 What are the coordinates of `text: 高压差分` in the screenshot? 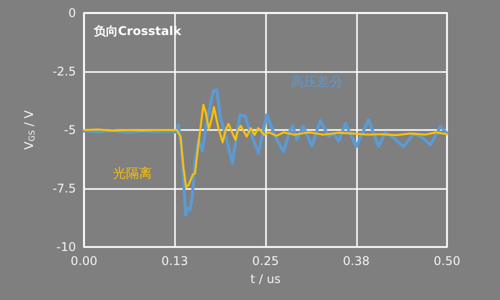 It's located at (316, 82).